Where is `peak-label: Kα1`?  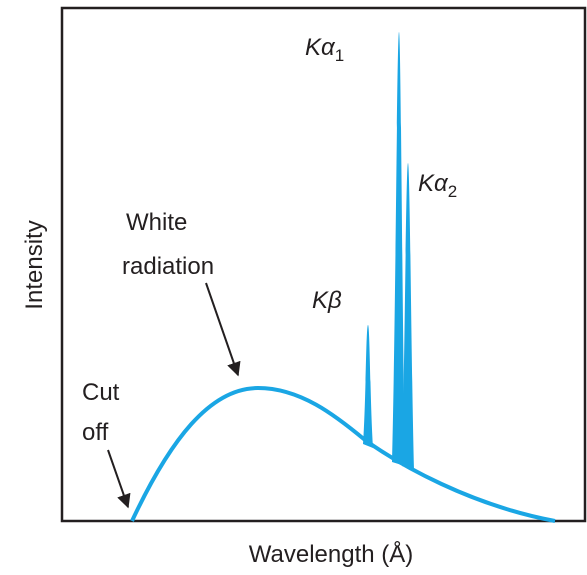
peak-label: Kα1 is located at coordinates (324, 49).